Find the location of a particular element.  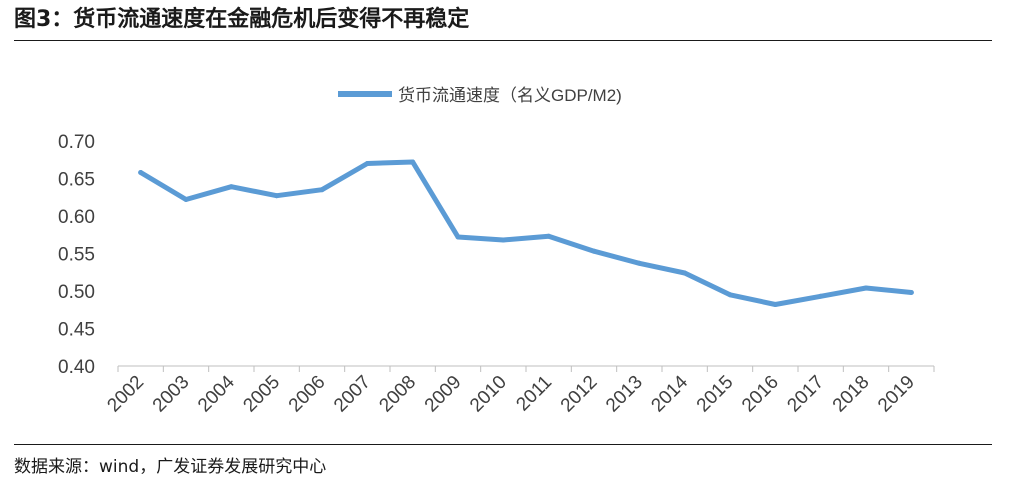

x-tick-label: 2004 is located at coordinates (216, 393).